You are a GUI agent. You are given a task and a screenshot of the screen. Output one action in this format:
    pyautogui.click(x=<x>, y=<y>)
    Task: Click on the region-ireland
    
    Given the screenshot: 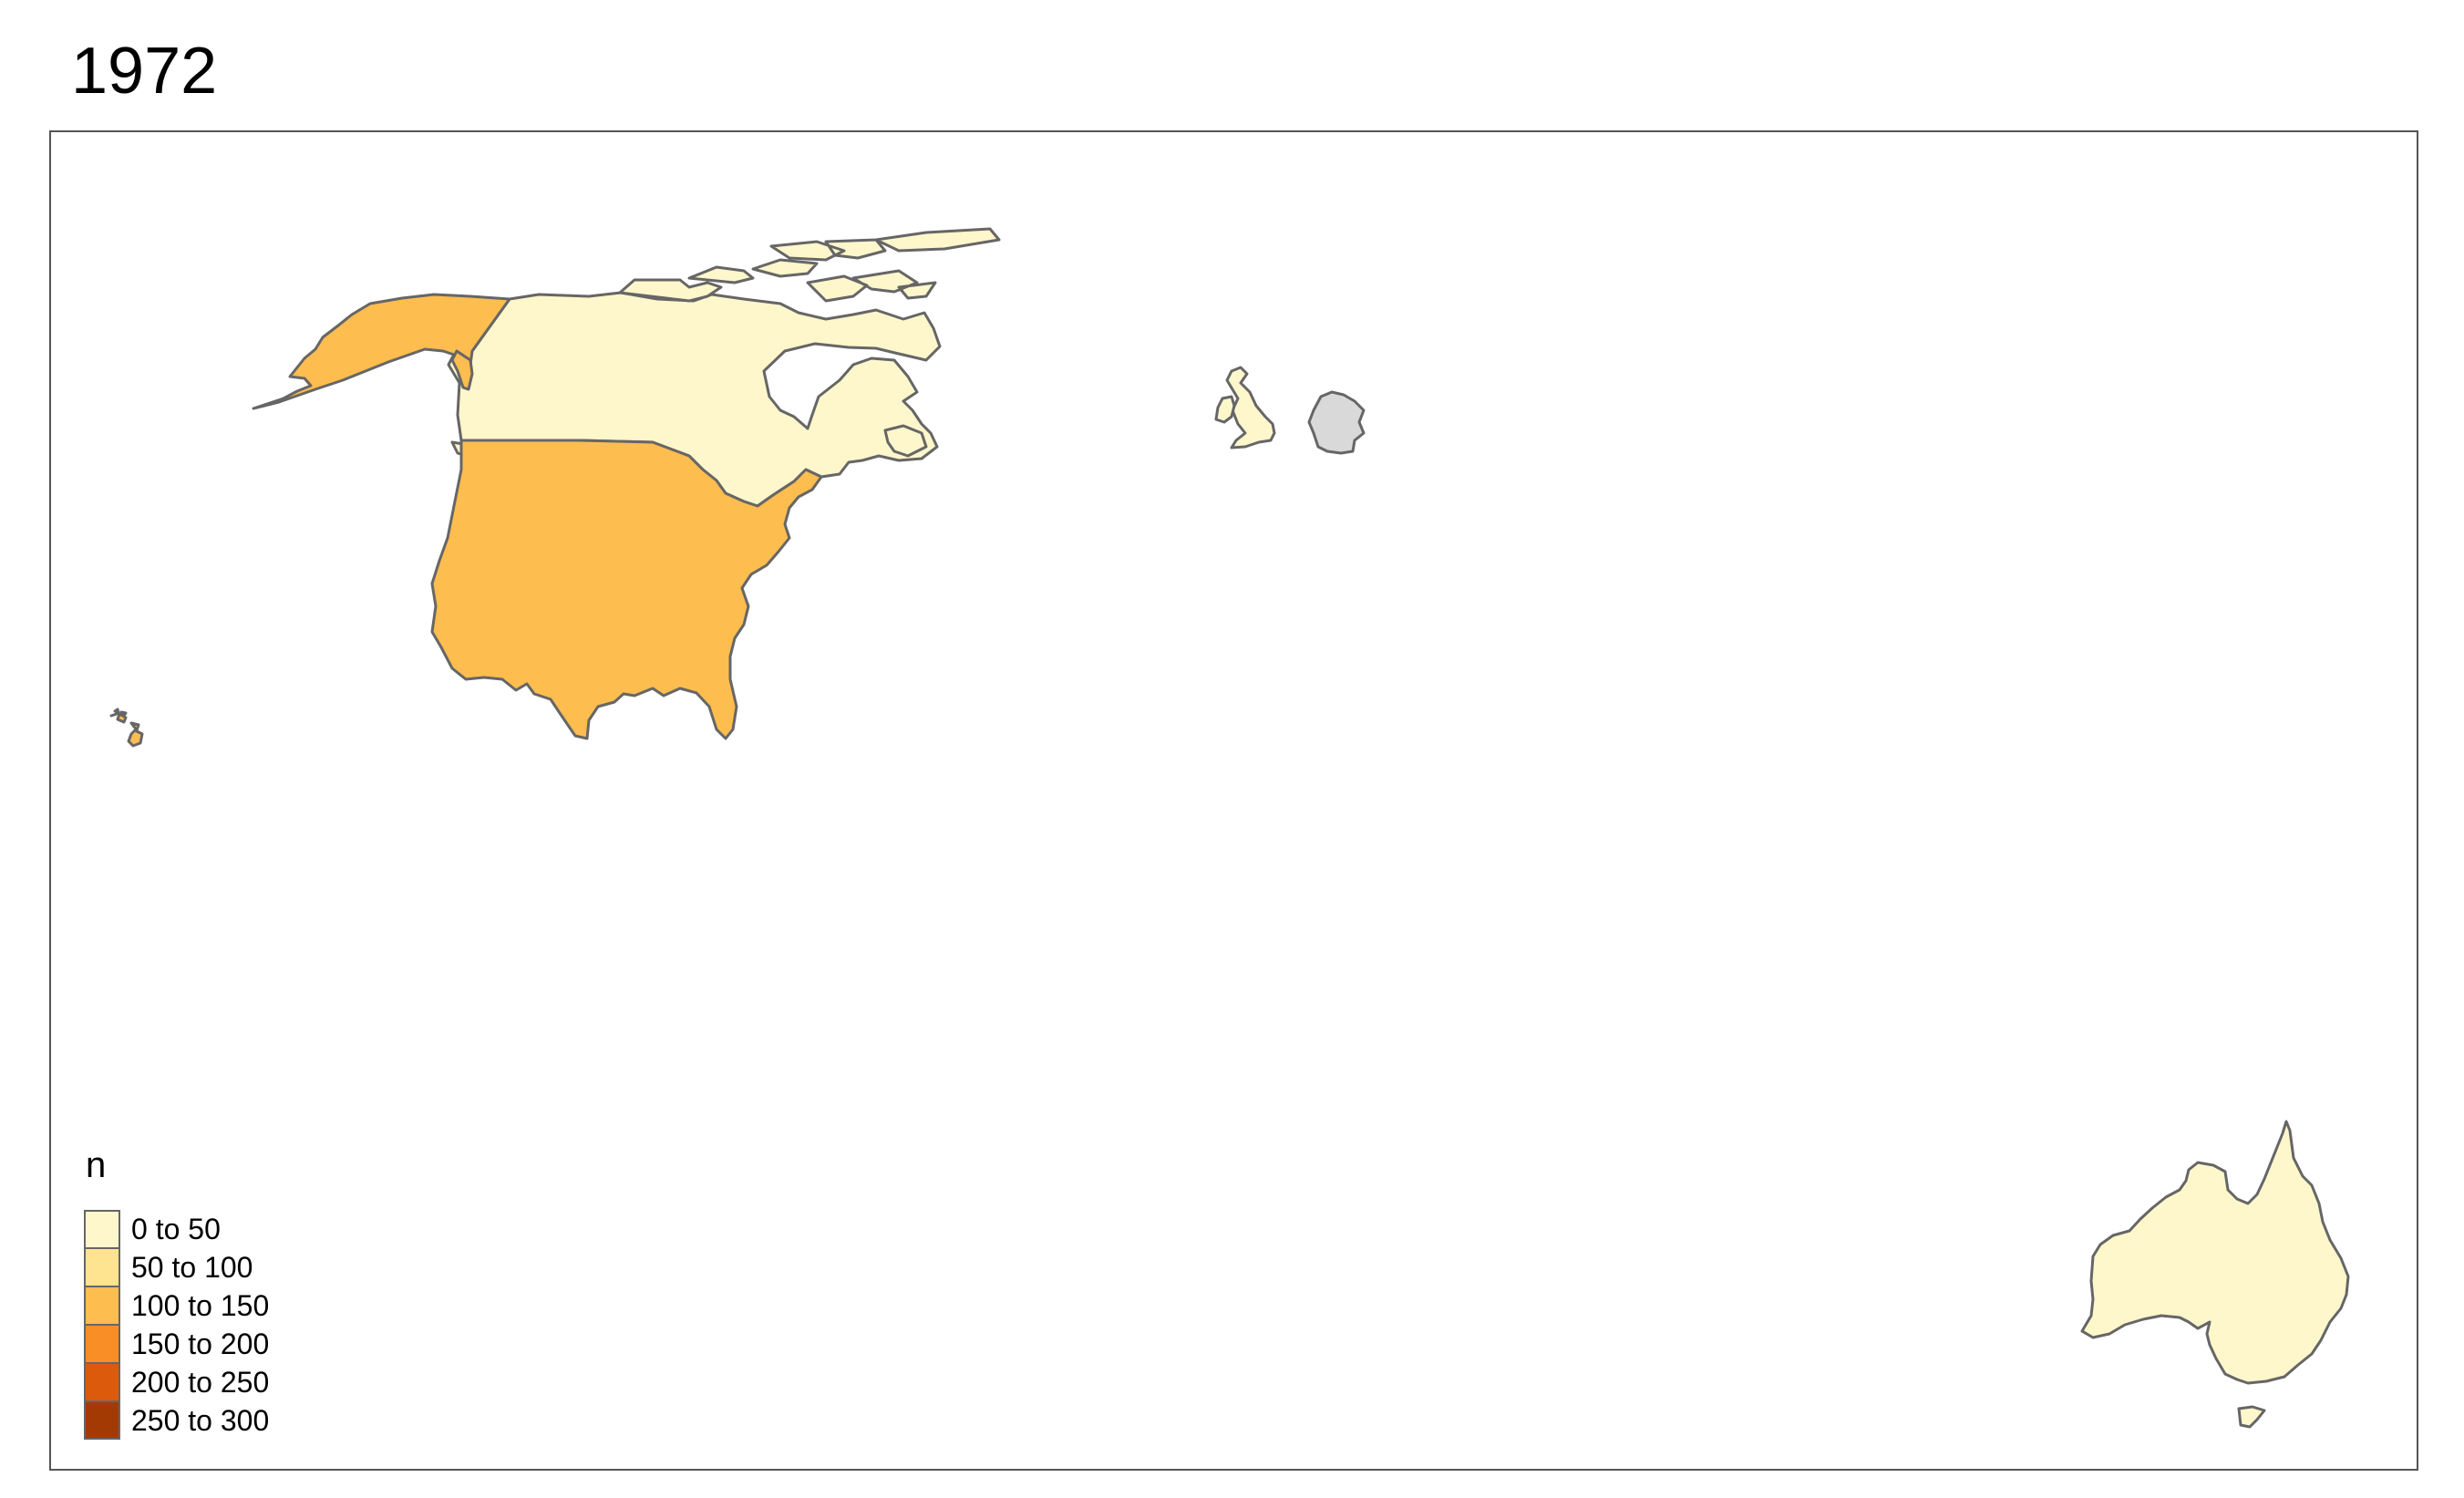 What is the action you would take?
    pyautogui.click(x=1225, y=409)
    